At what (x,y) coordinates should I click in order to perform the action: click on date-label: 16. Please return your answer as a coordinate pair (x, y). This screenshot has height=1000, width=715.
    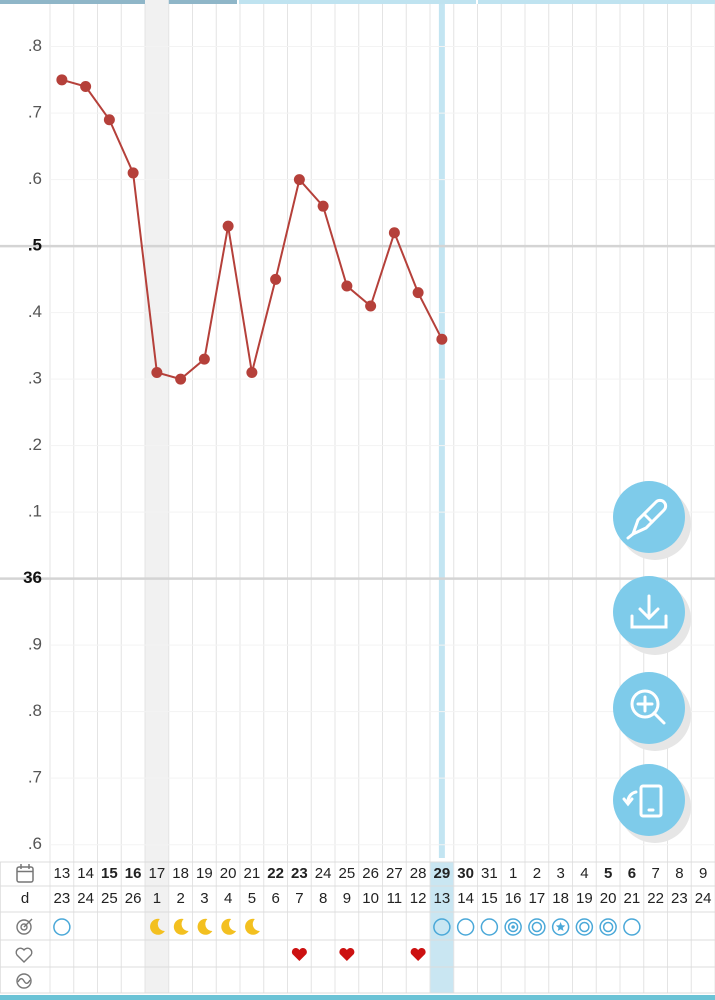
    Looking at the image, I should click on (133, 873).